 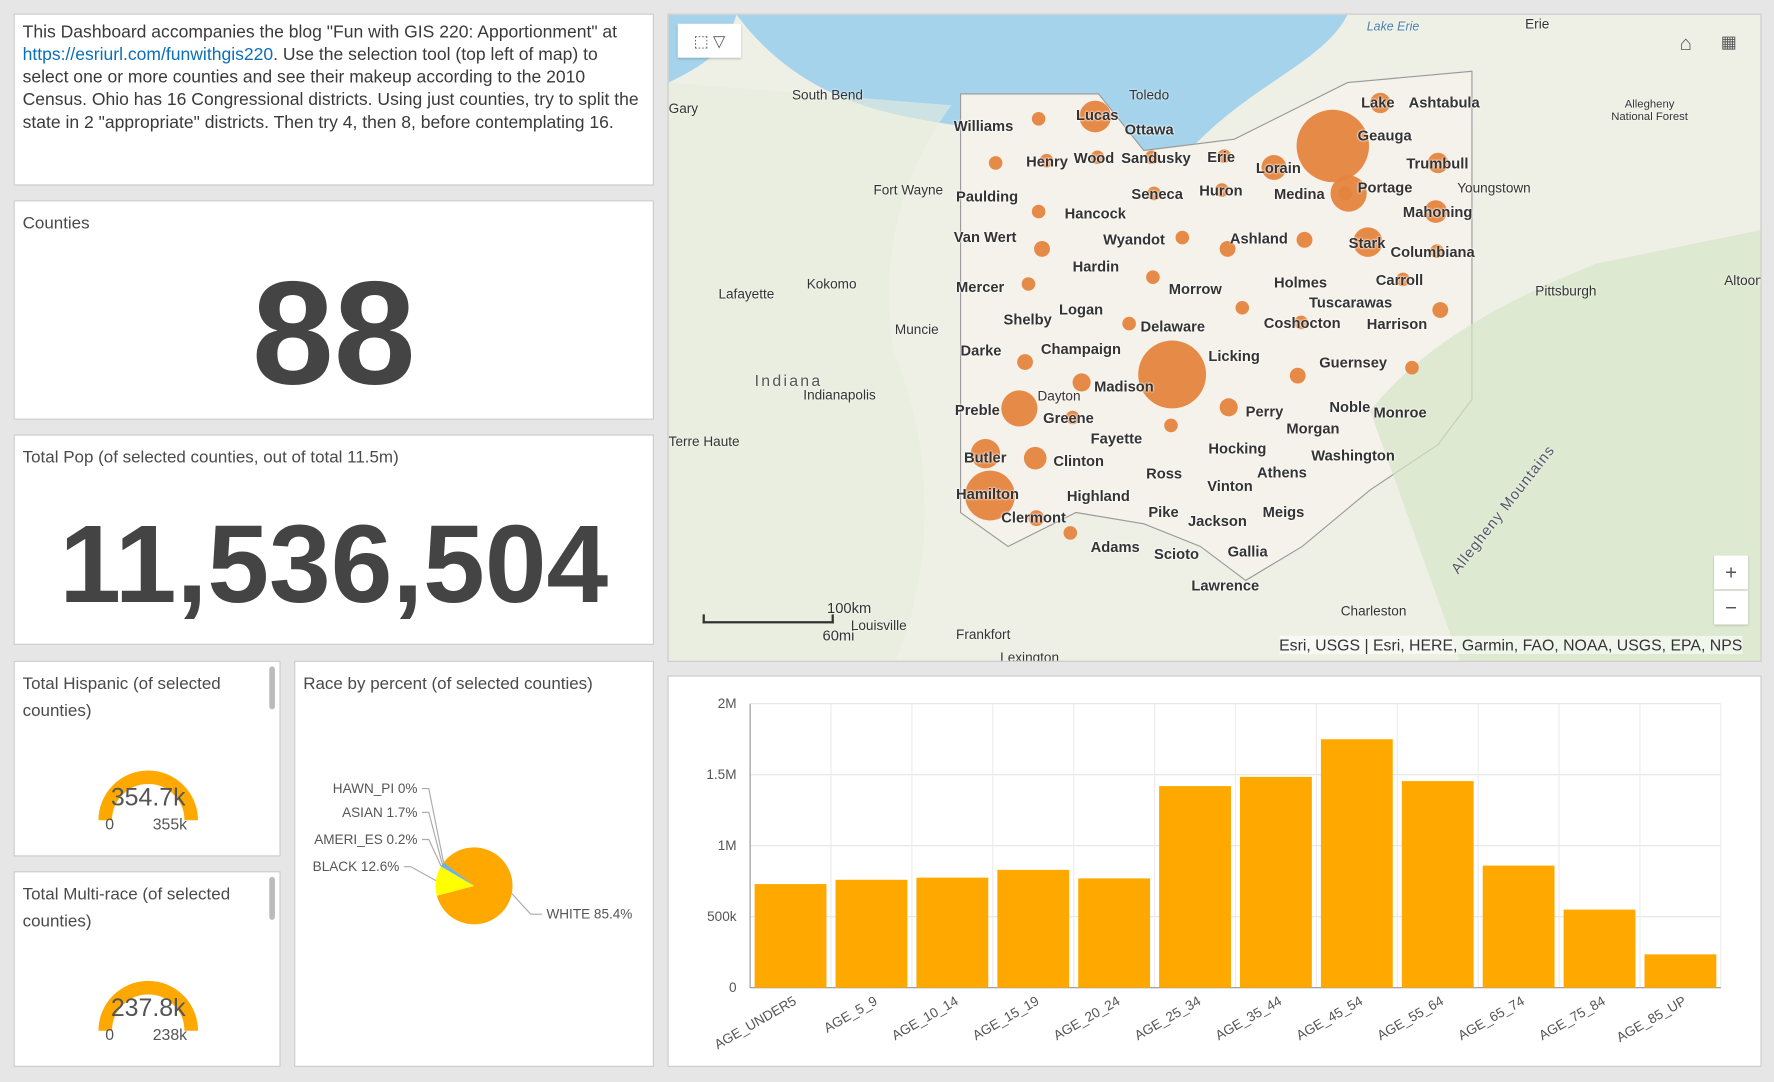 I want to click on zoom-out-button: −, so click(x=1731, y=607).